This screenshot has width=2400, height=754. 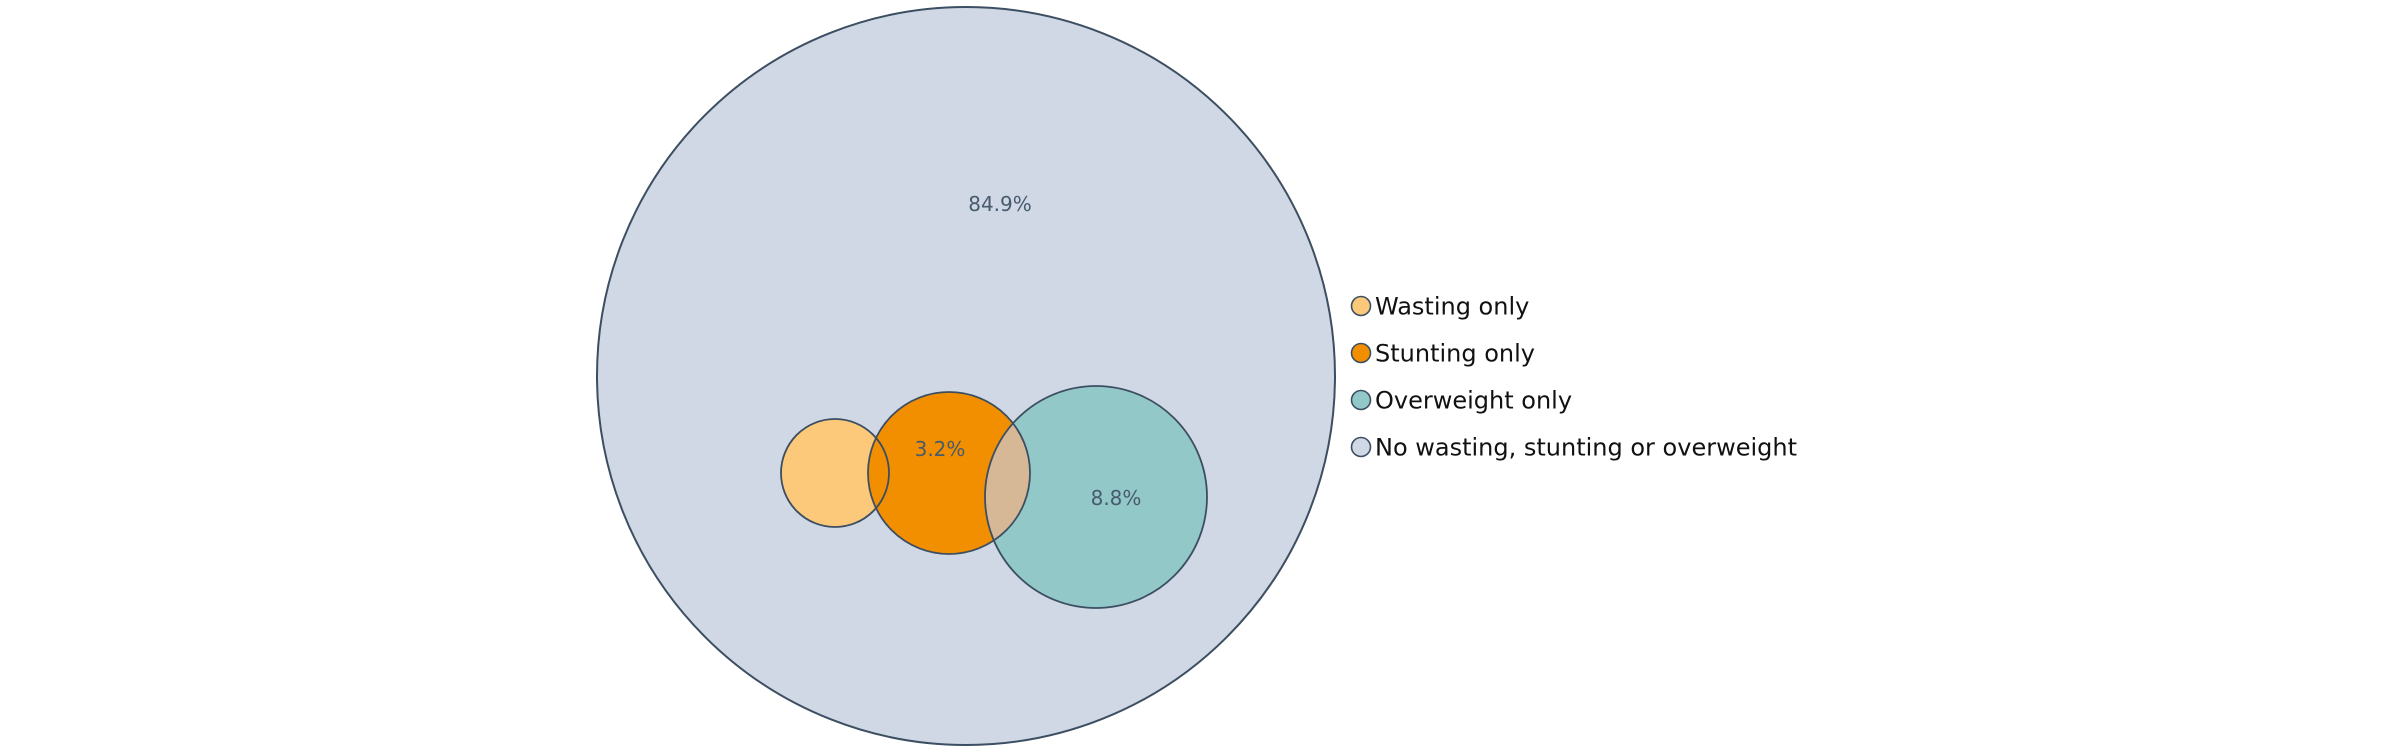 What do you see at coordinates (1116, 498) in the screenshot?
I see `region-label-overweight: 8.8%` at bounding box center [1116, 498].